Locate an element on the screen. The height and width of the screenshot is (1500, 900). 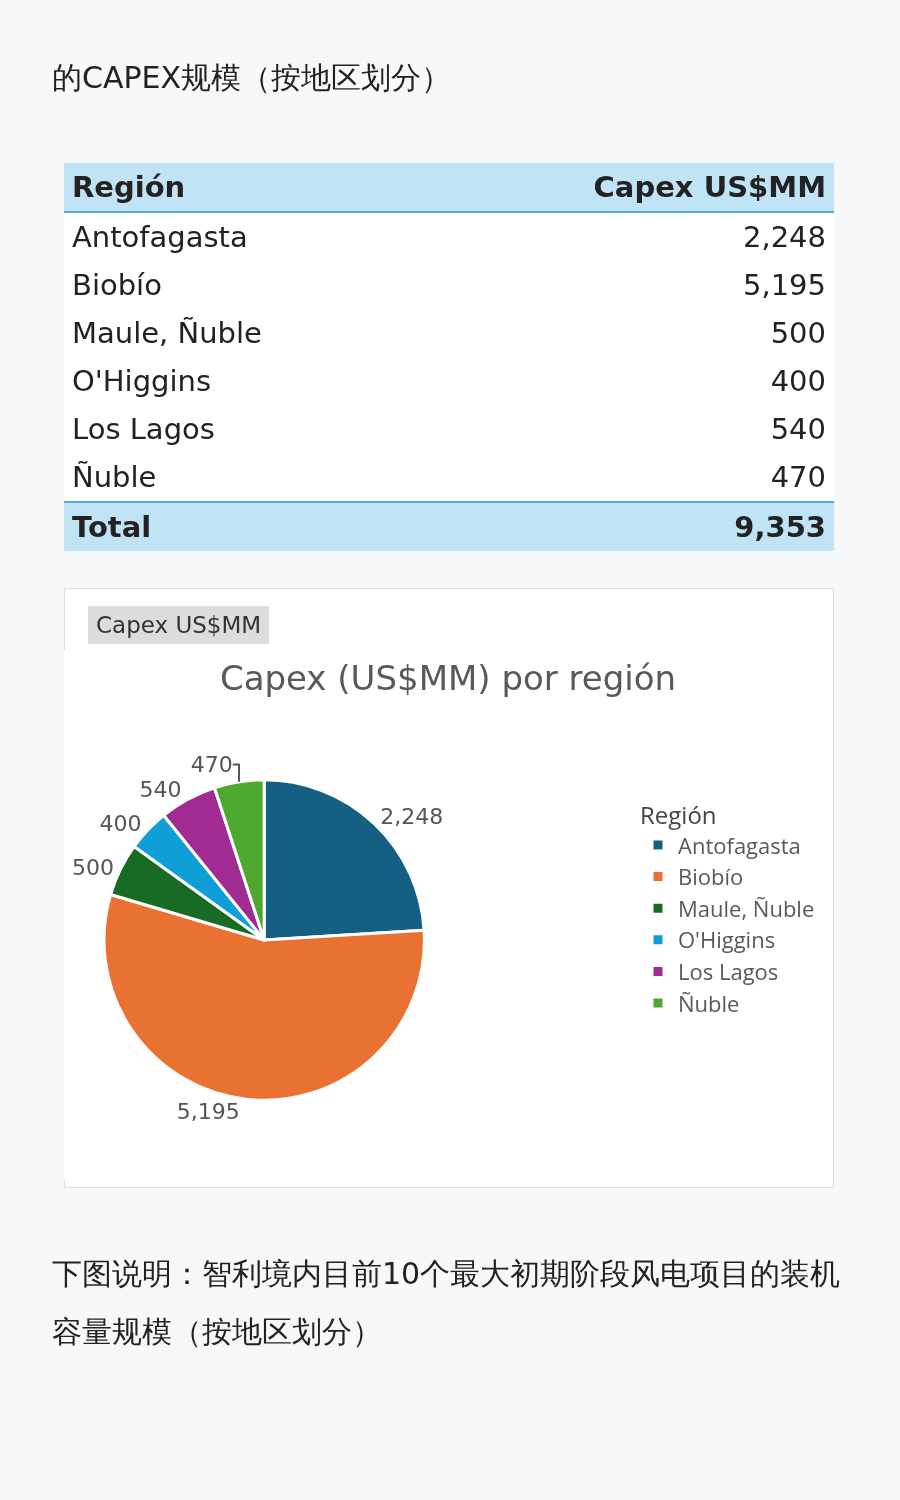
text: 470 is located at coordinates (798, 477).